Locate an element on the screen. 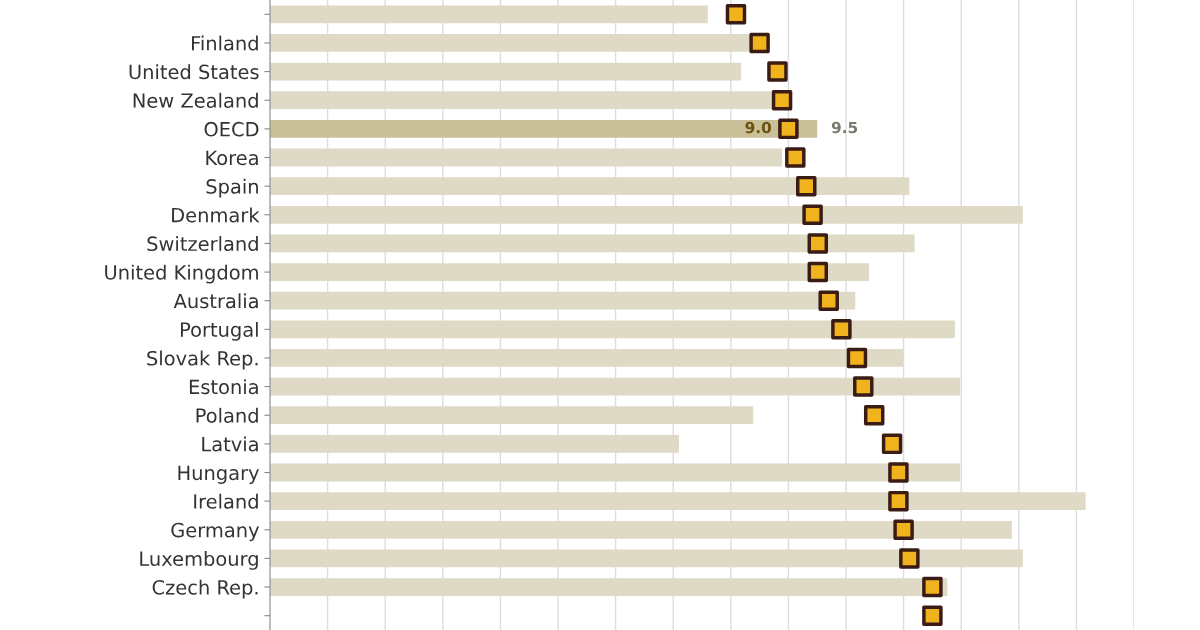 The height and width of the screenshot is (630, 1200). y-tick-label: New Zealand is located at coordinates (195, 100).